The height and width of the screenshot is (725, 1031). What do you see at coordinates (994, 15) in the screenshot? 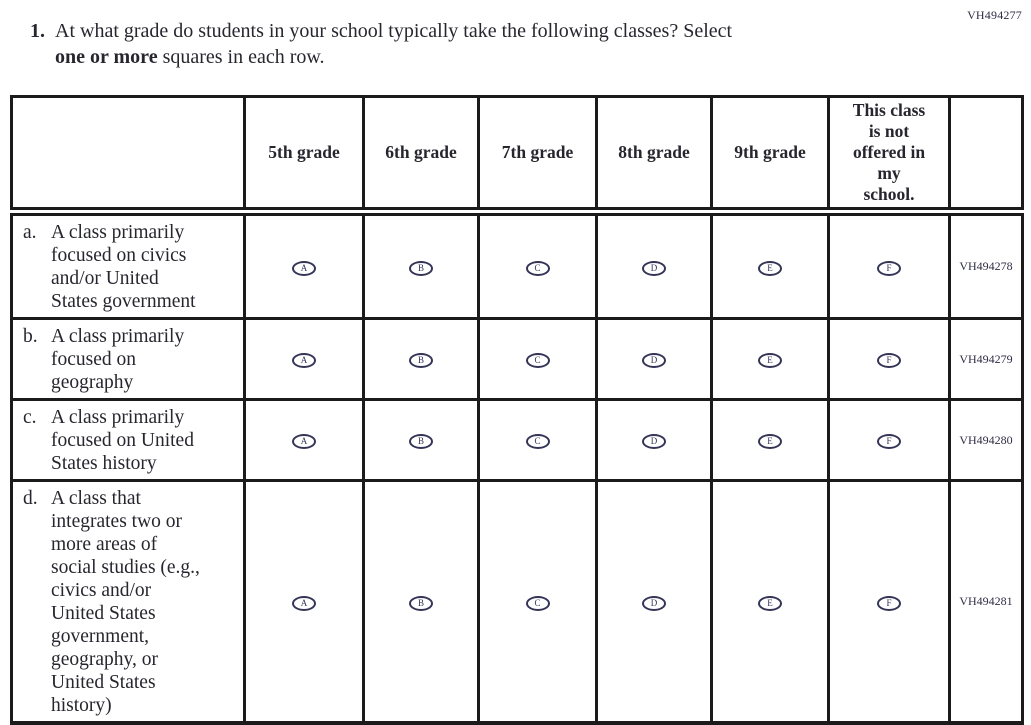
I see `page-accession-code: VH494277` at bounding box center [994, 15].